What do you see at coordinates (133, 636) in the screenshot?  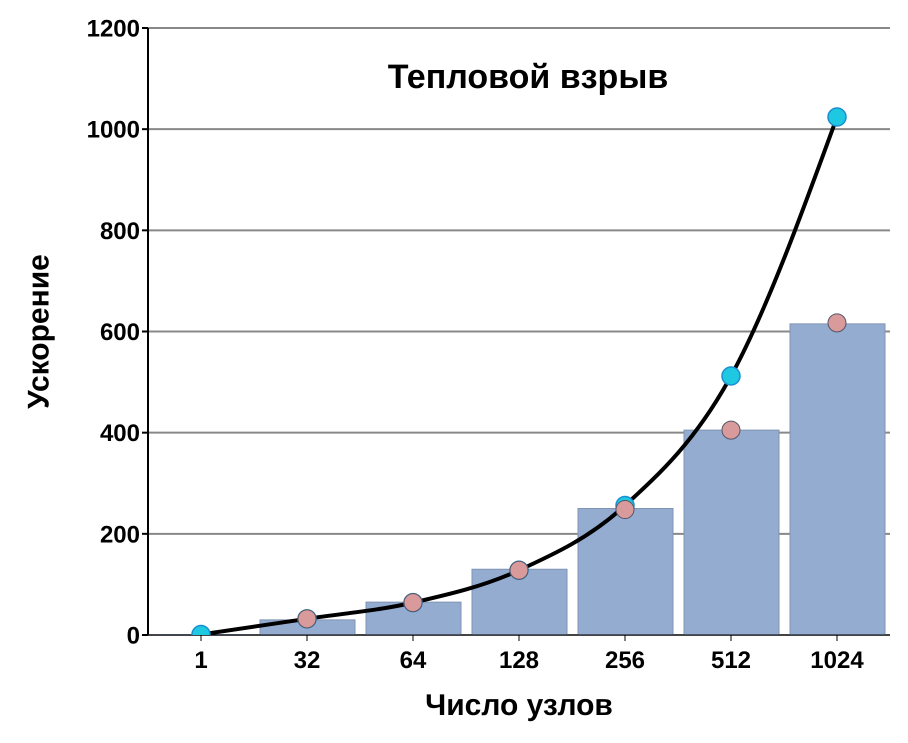 I see `y-tick-label: 0` at bounding box center [133, 636].